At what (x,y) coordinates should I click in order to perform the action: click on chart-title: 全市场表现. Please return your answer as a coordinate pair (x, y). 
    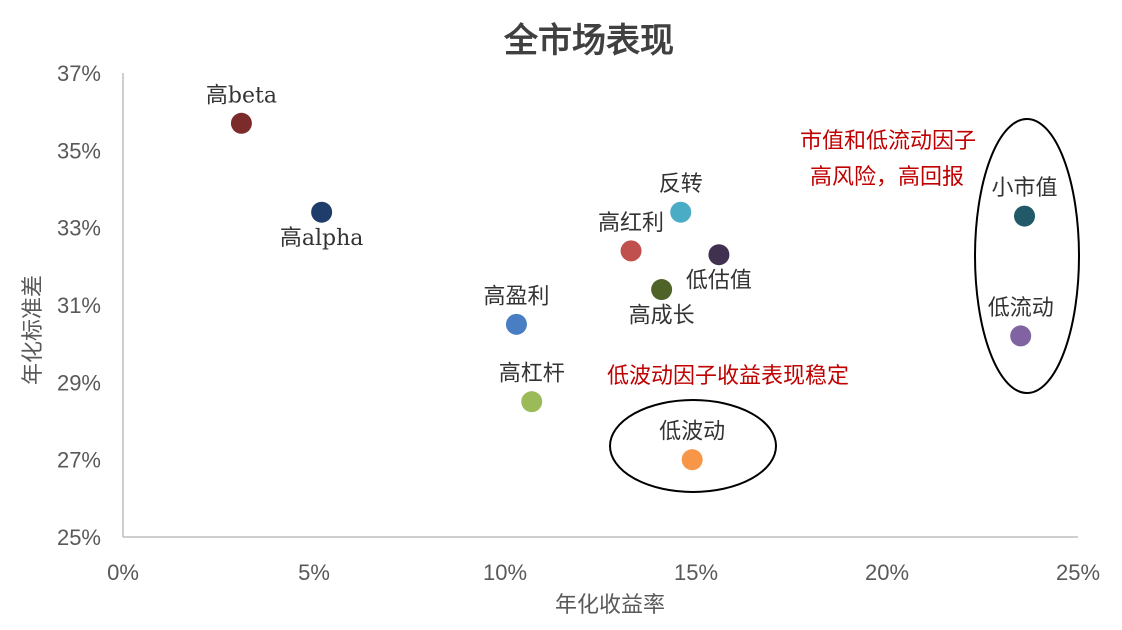
    Looking at the image, I should click on (588, 41).